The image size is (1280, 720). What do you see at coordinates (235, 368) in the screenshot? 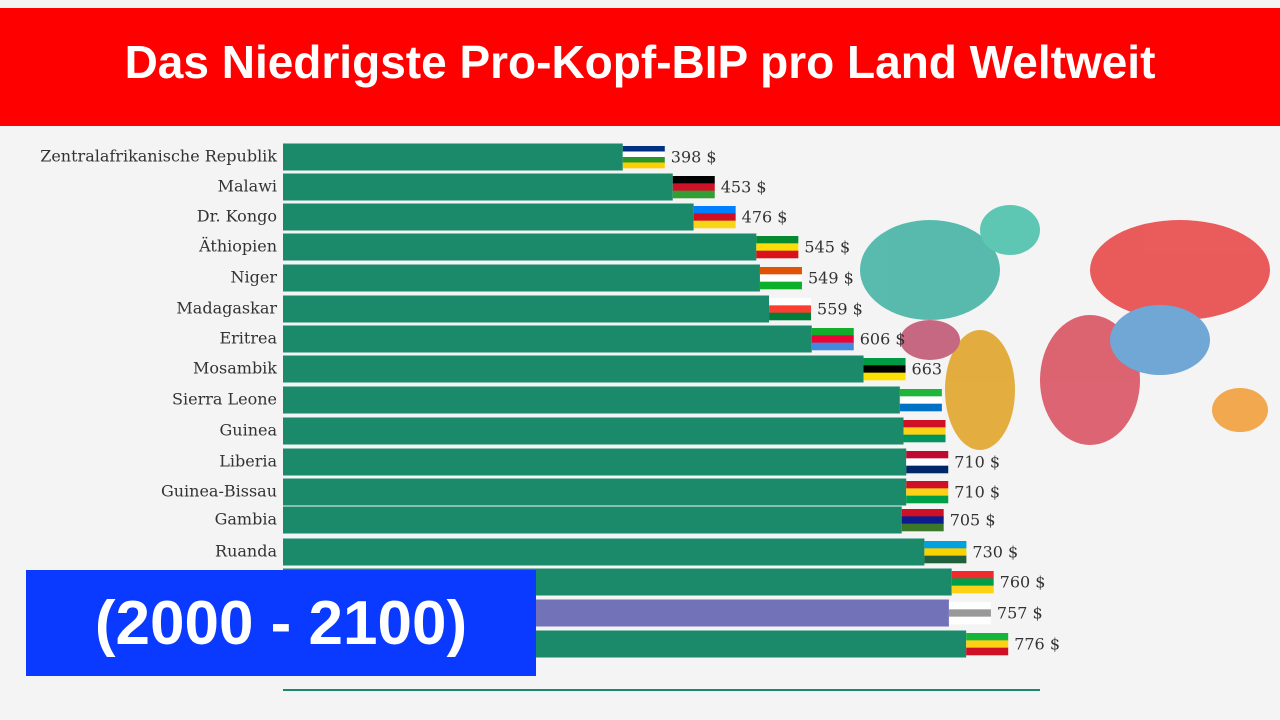
I see `category-label: Mosambik` at bounding box center [235, 368].